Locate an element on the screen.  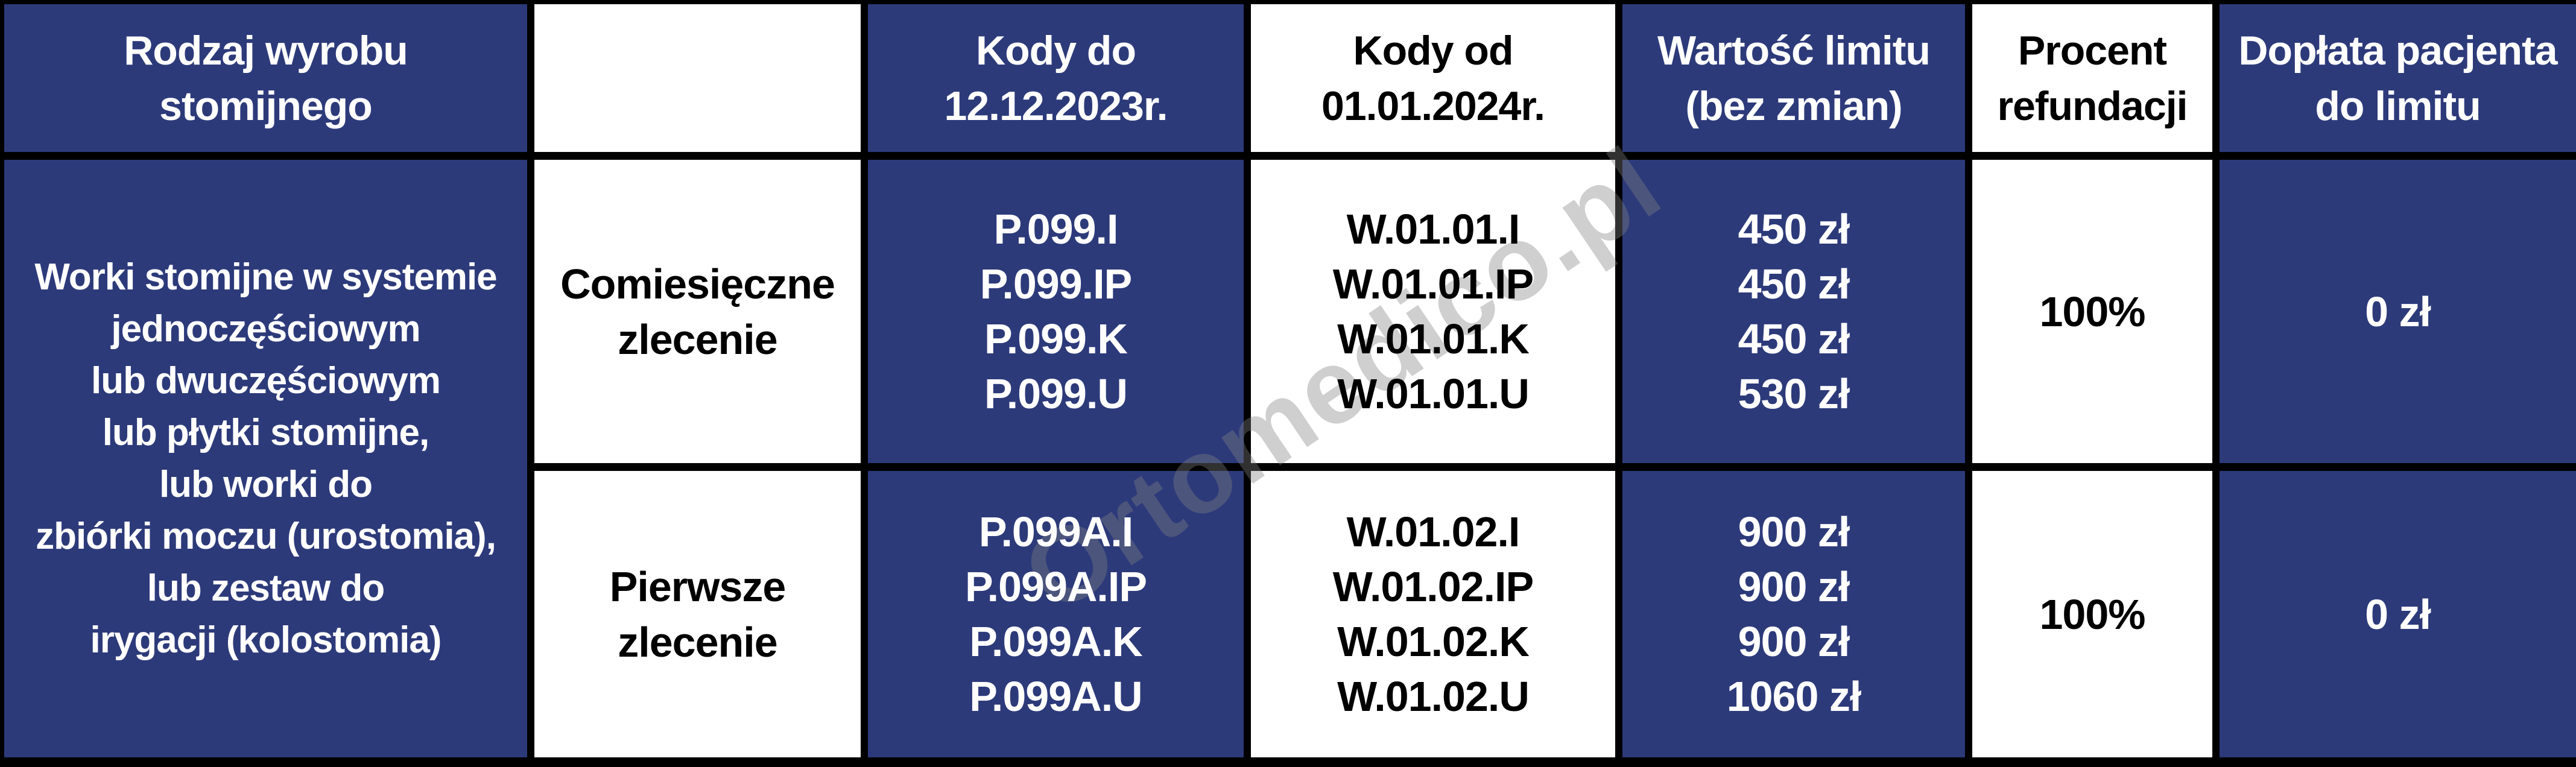
cell-codes-from-monthly: W.01.01.I W.01.01.IP W.01.01.K W.01.01.U is located at coordinates (1433, 311).